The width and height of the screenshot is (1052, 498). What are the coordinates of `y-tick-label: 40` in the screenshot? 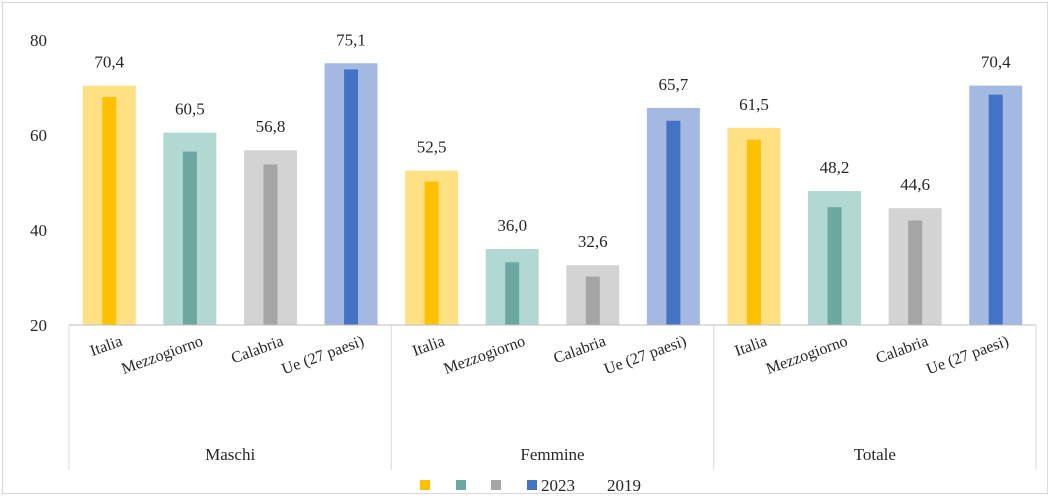 It's located at (38, 230).